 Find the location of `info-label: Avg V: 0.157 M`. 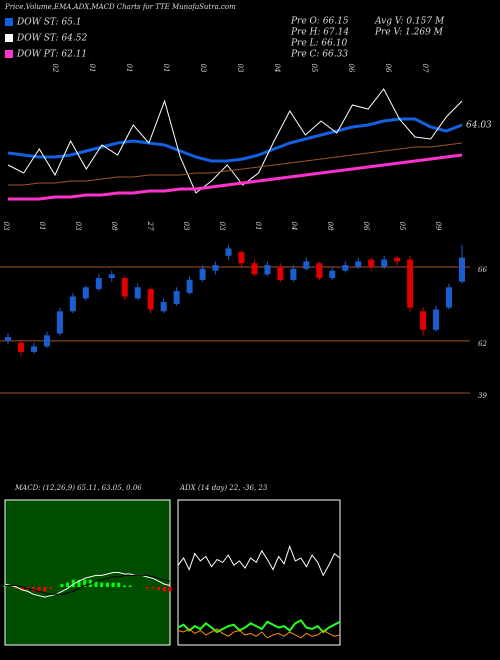

info-label: Avg V: 0.157 M is located at coordinates (409, 22).